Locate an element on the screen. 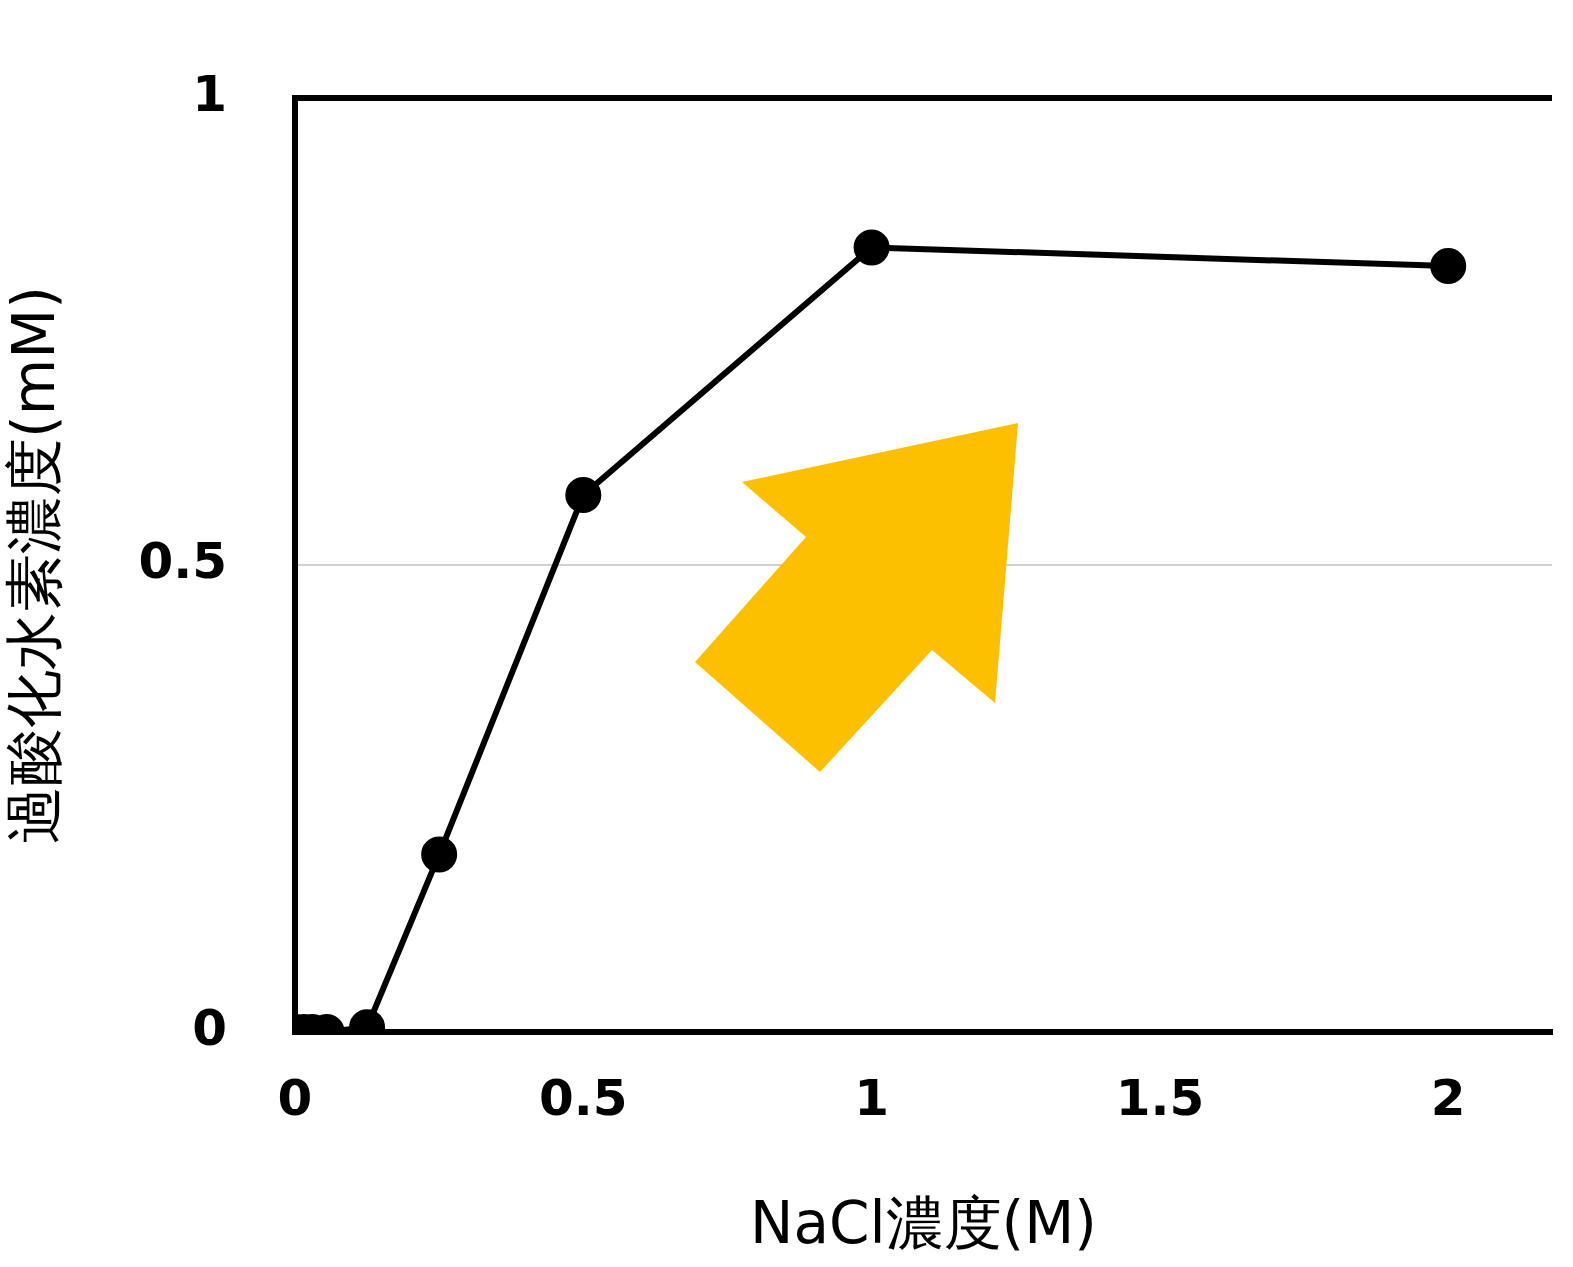 The height and width of the screenshot is (1267, 1573). y-axis-title: 過酸化水素濃度(mM) is located at coordinates (34, 565).